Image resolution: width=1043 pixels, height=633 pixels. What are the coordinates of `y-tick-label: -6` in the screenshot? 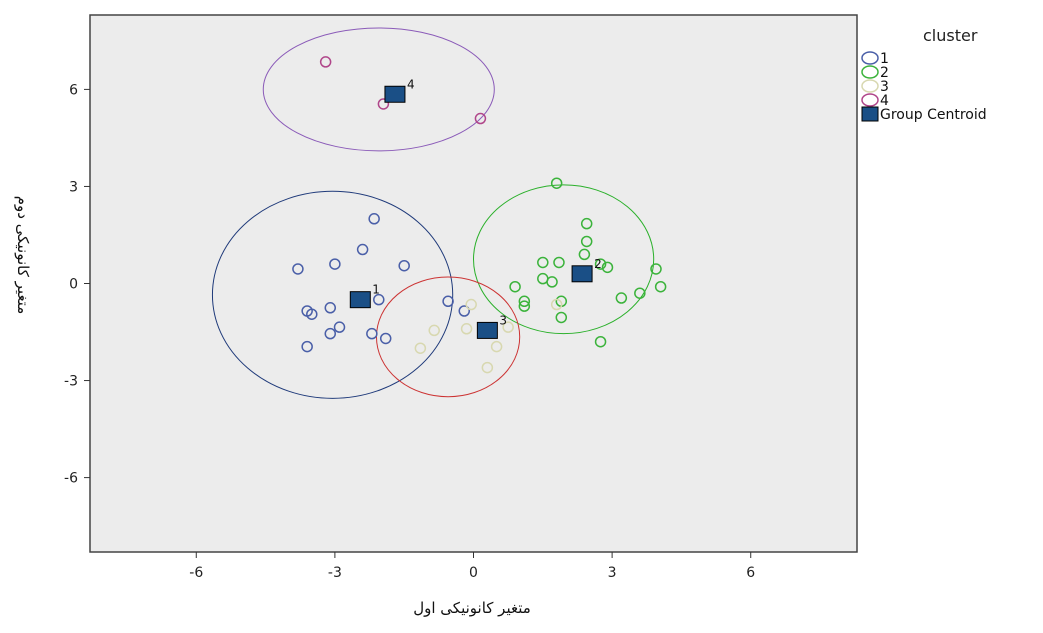 It's located at (71, 479).